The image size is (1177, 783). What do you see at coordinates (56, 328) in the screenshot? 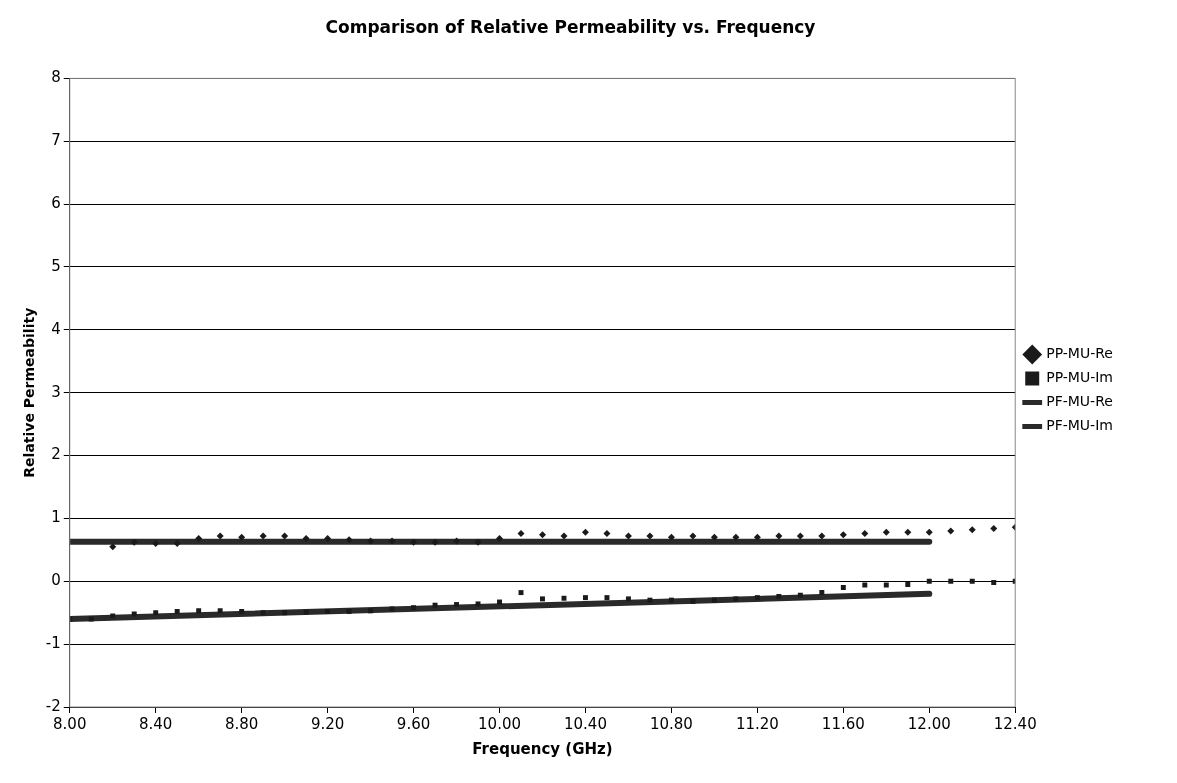
I see `y-tick-label: 4` at bounding box center [56, 328].